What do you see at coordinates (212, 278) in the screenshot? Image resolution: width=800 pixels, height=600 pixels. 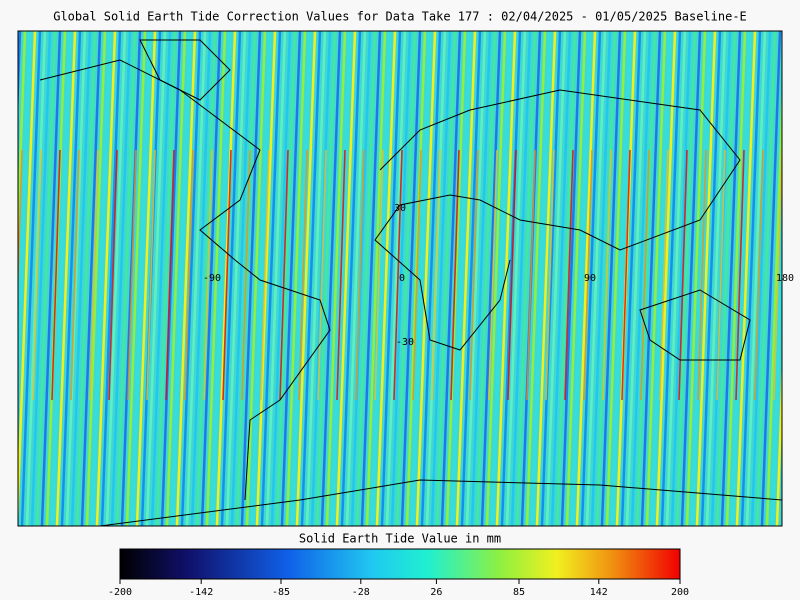 I see `grid-label: -90` at bounding box center [212, 278].